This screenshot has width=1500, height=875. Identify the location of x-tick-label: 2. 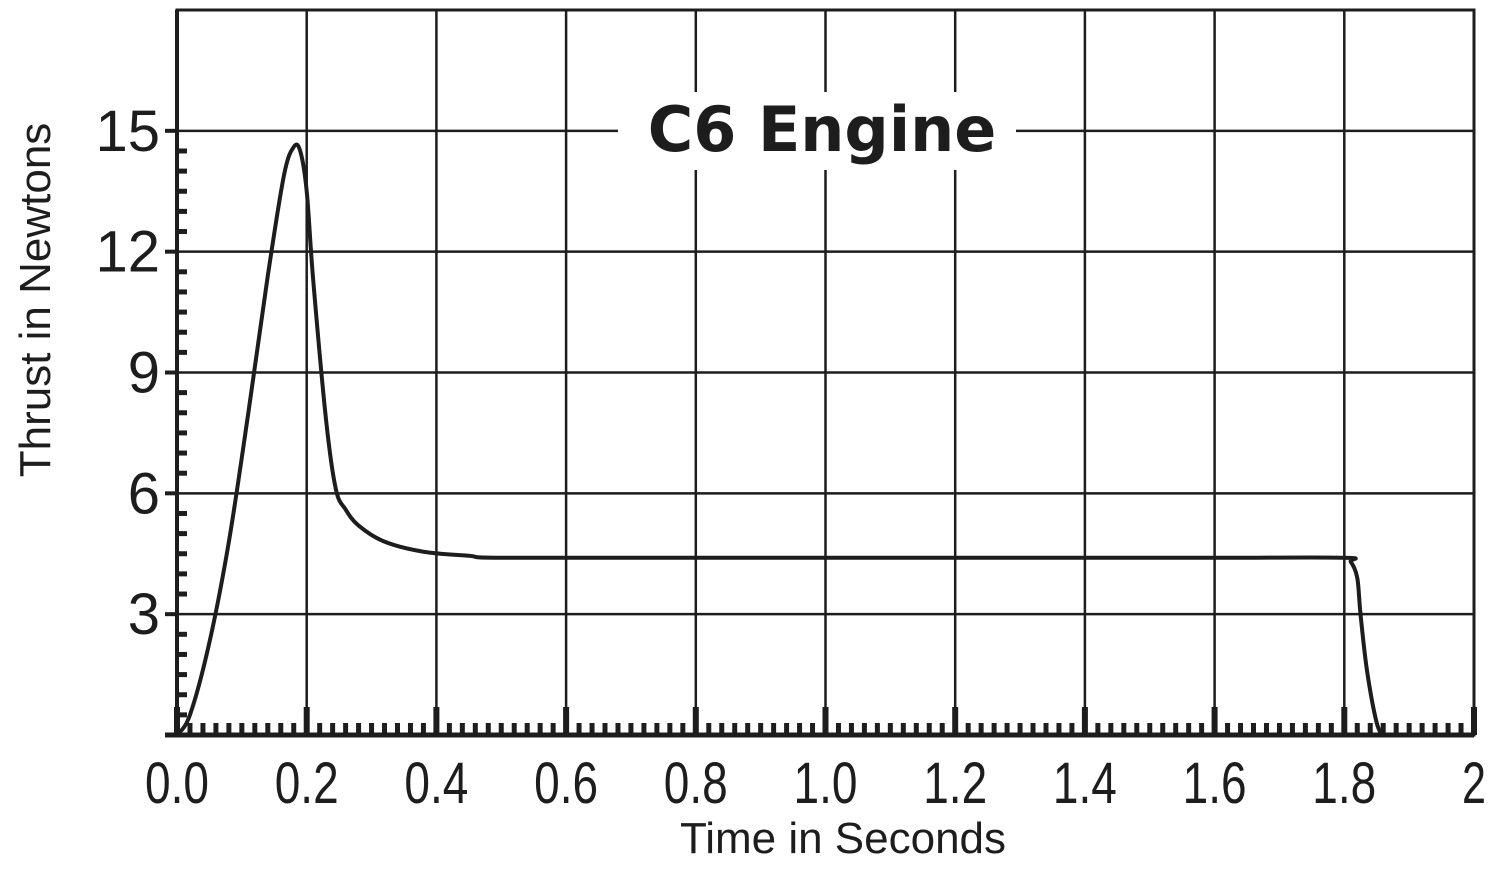
(1474, 783).